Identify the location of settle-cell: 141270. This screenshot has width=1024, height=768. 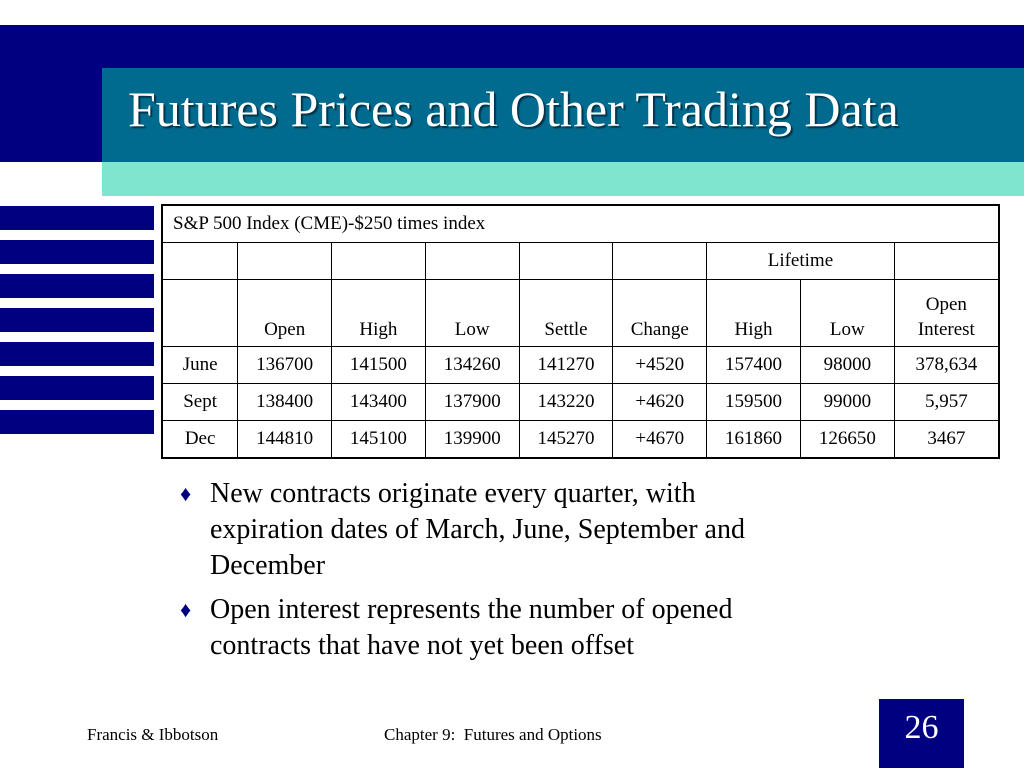
(566, 365).